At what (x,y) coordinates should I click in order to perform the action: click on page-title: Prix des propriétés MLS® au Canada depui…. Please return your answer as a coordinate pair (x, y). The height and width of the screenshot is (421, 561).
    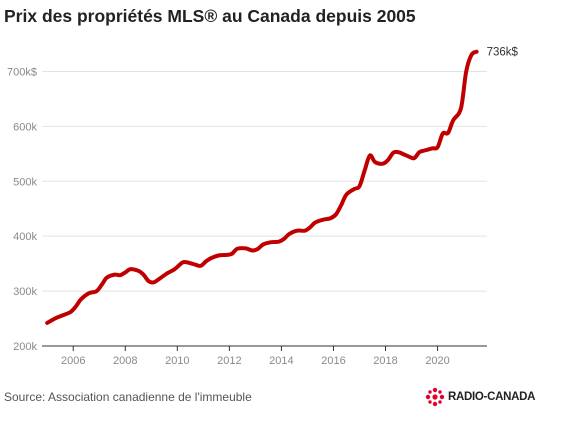
    Looking at the image, I should click on (210, 16).